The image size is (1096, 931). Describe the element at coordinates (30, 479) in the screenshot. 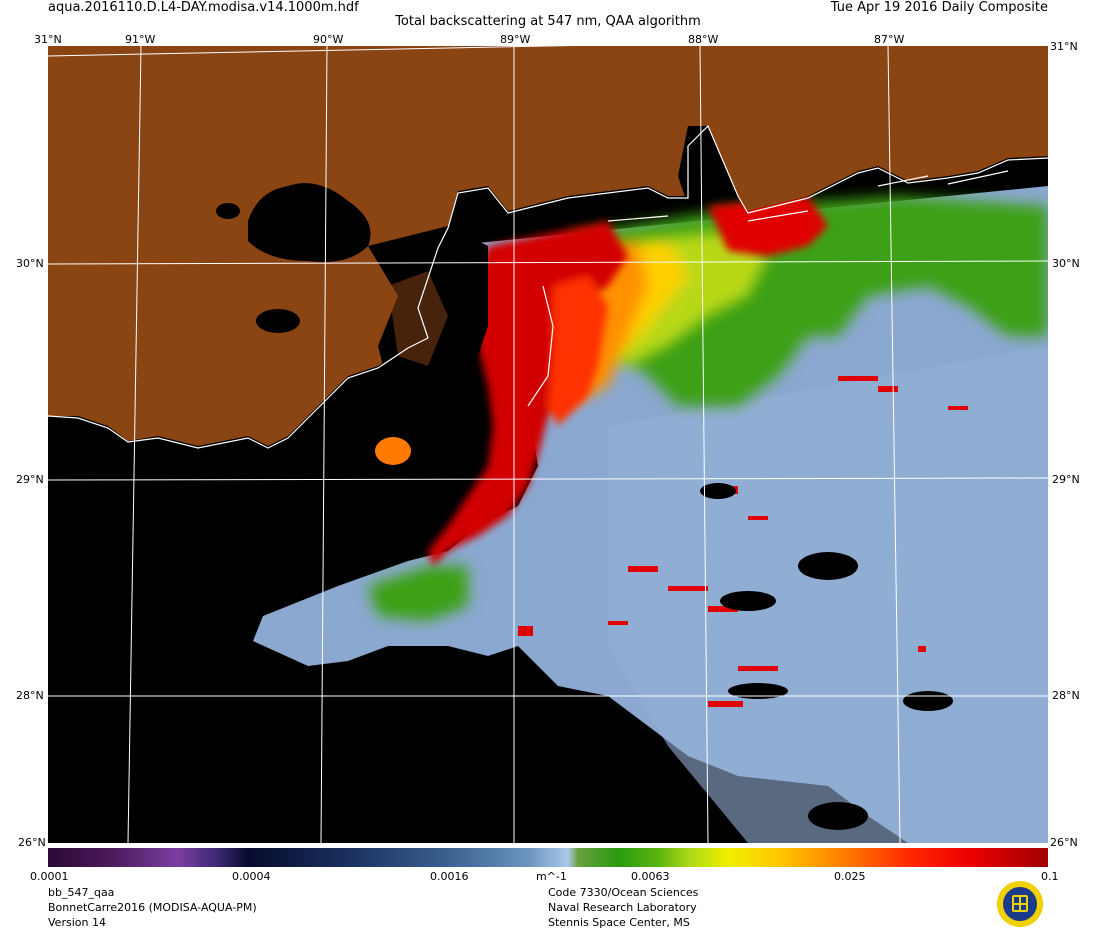

I see `lat-label-29n-left: 29°N` at that location.